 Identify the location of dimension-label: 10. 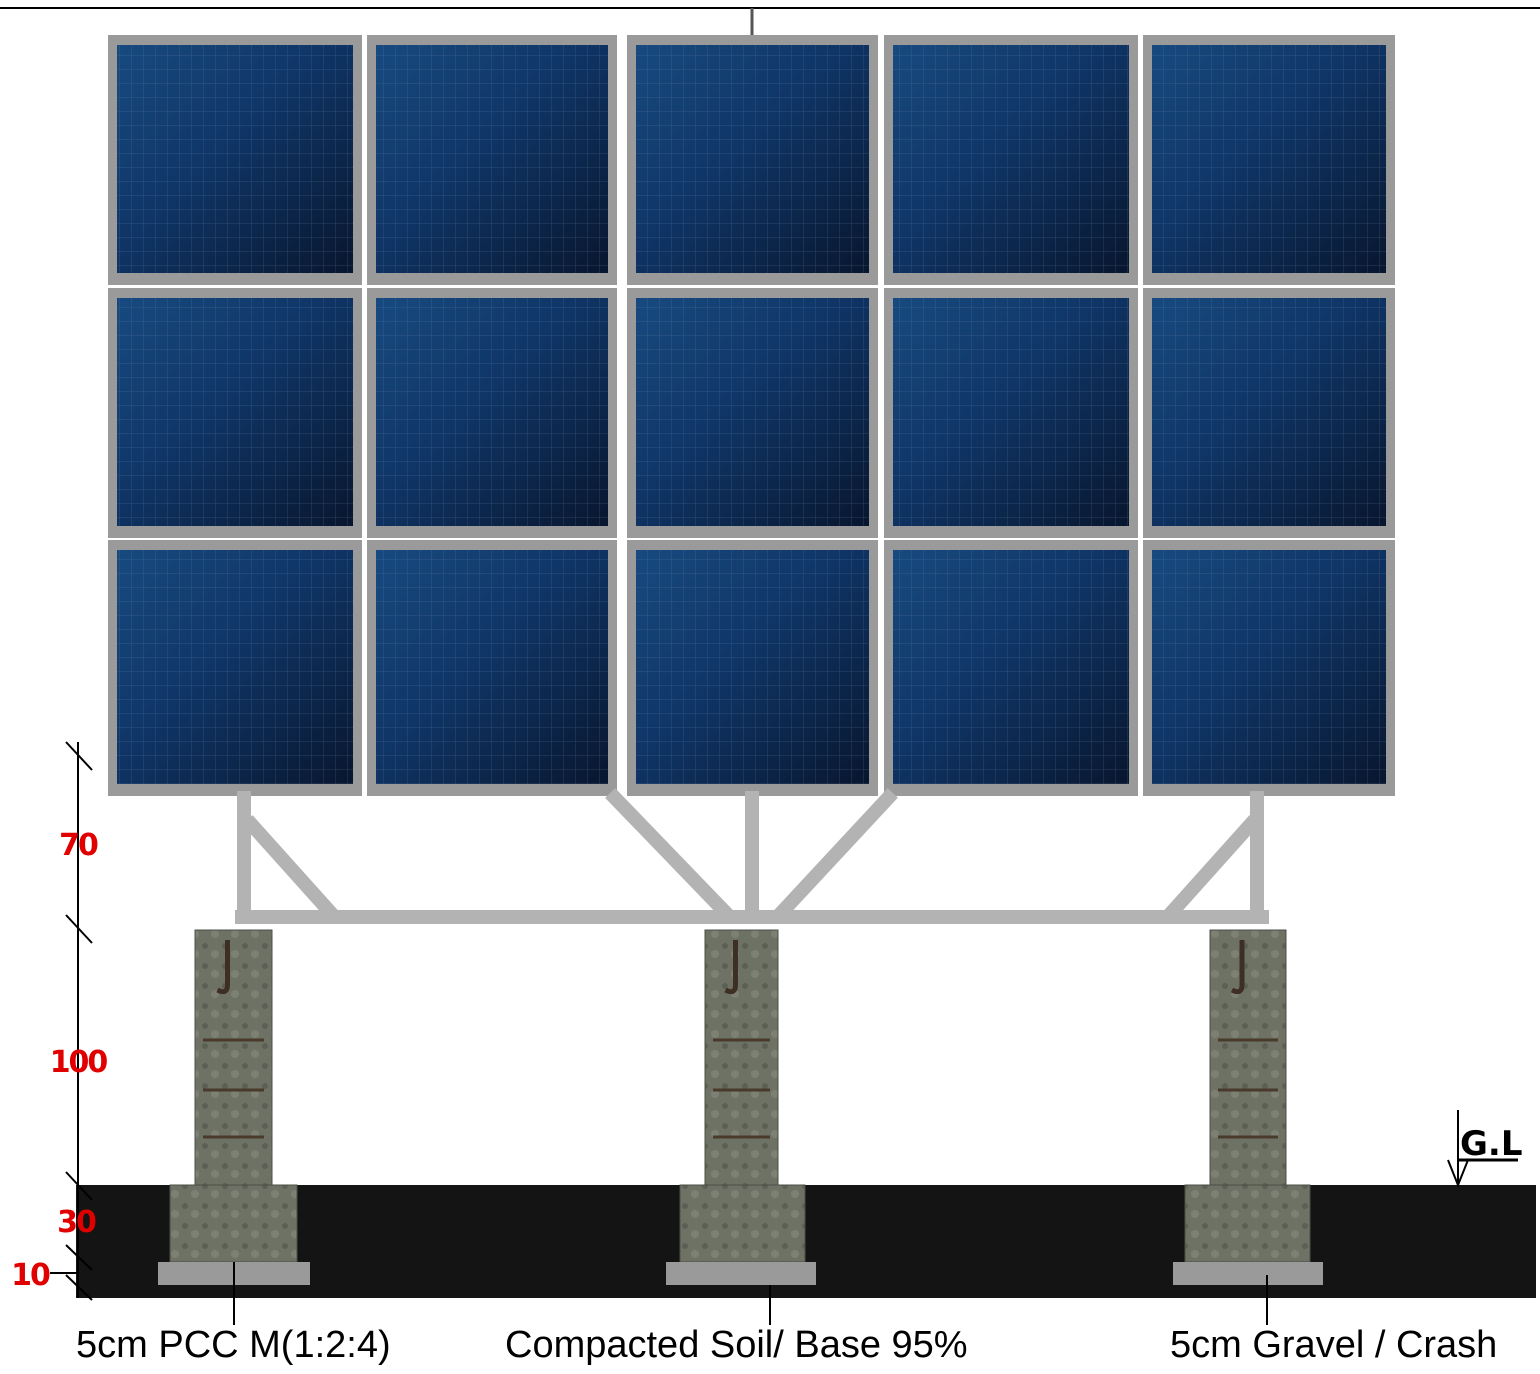
(30, 1275).